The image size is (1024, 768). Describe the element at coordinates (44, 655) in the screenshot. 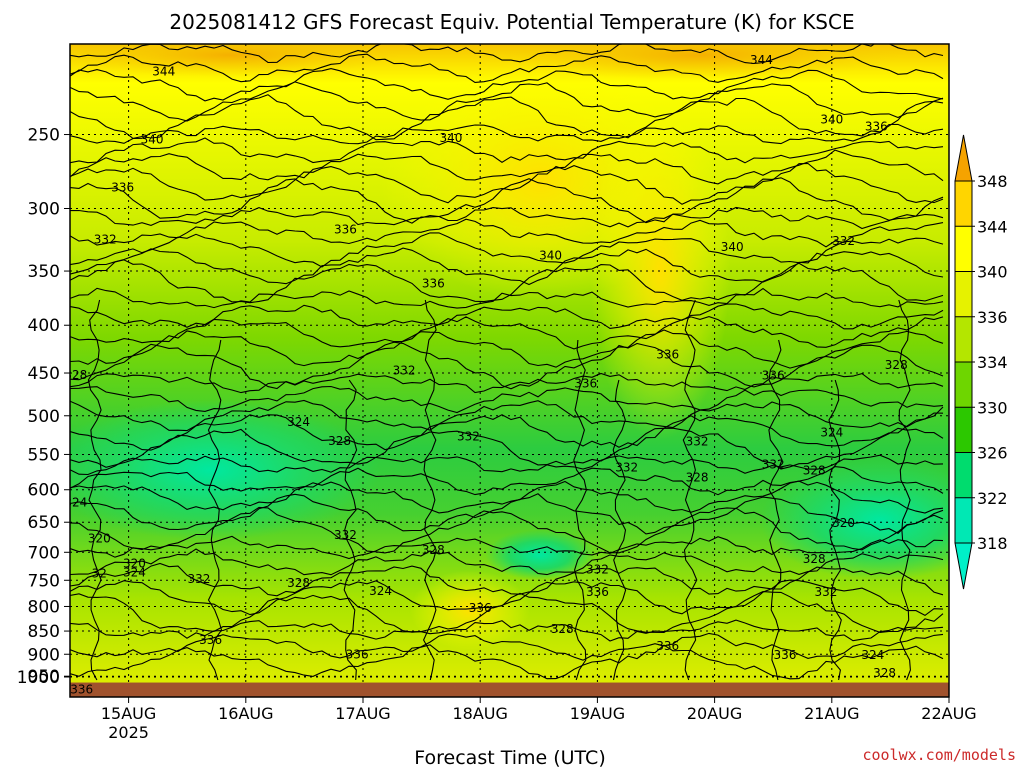

I see `y-tick-label: 900` at that location.